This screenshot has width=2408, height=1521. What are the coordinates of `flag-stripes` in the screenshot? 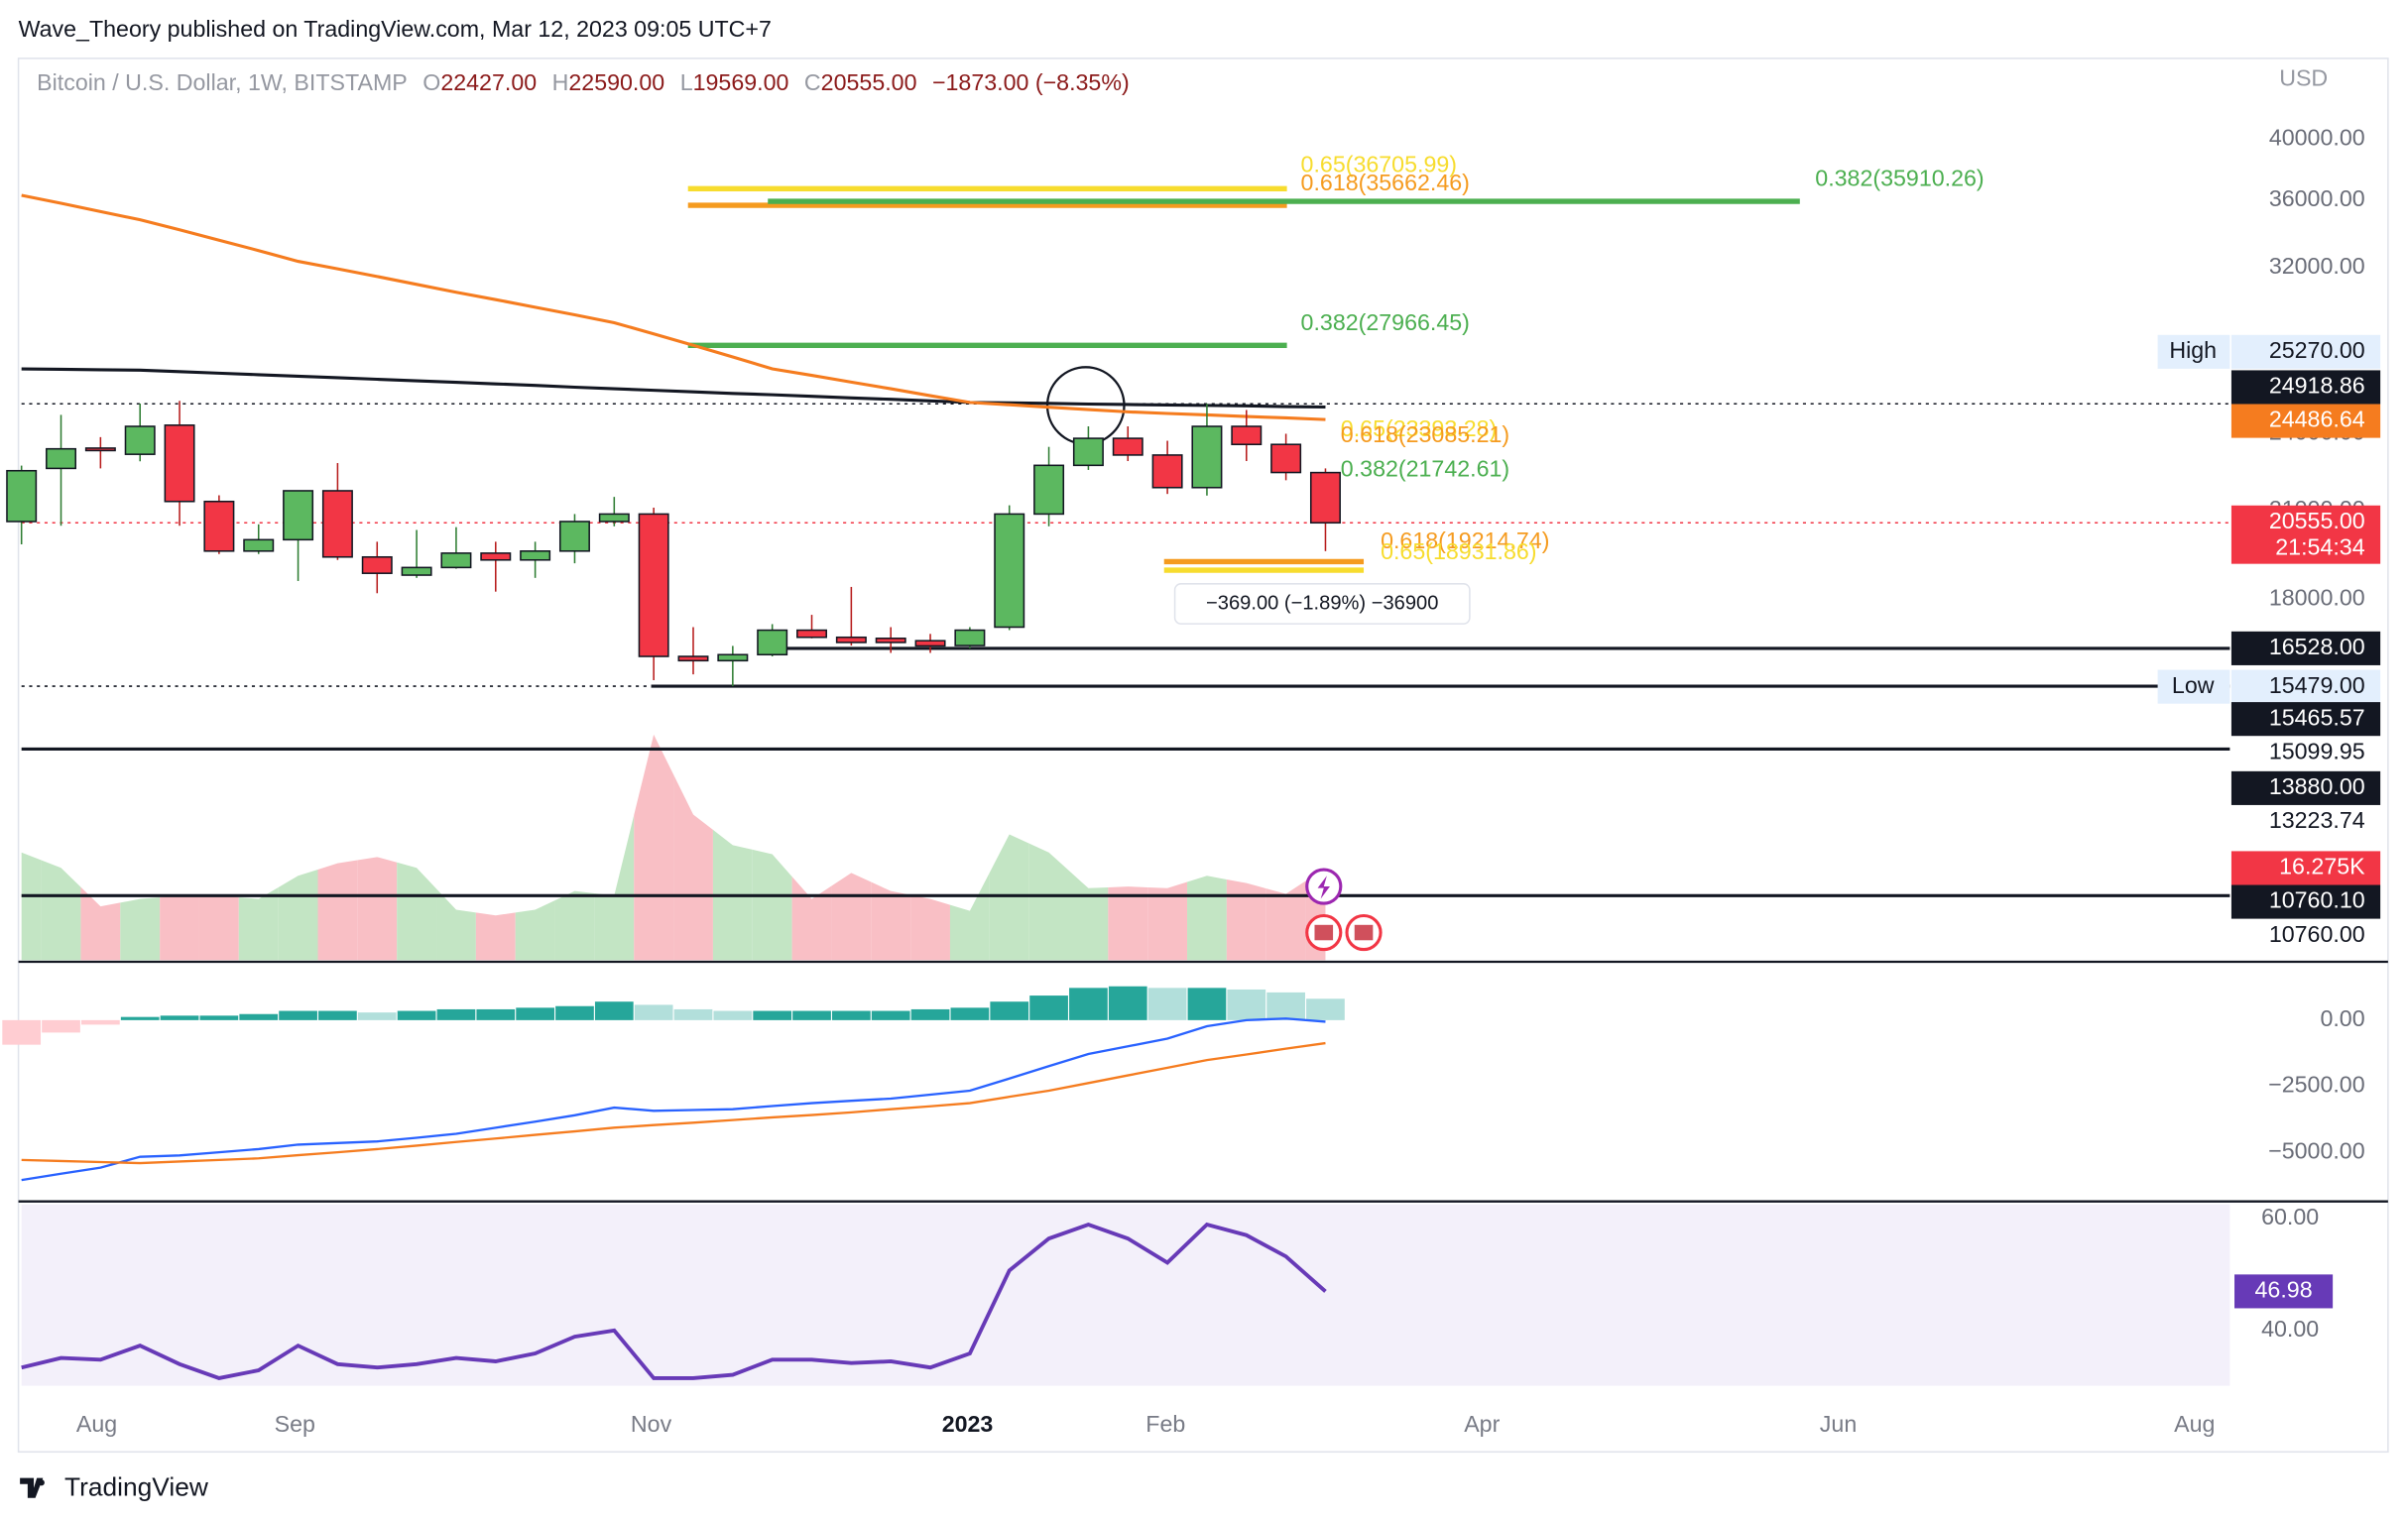 It's located at (1364, 932).